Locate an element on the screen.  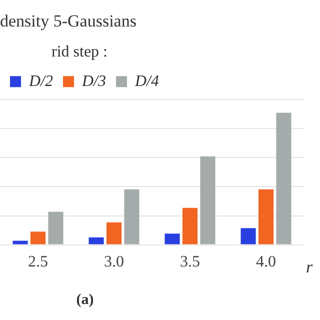
x-tick-label: 4.0 is located at coordinates (266, 262).